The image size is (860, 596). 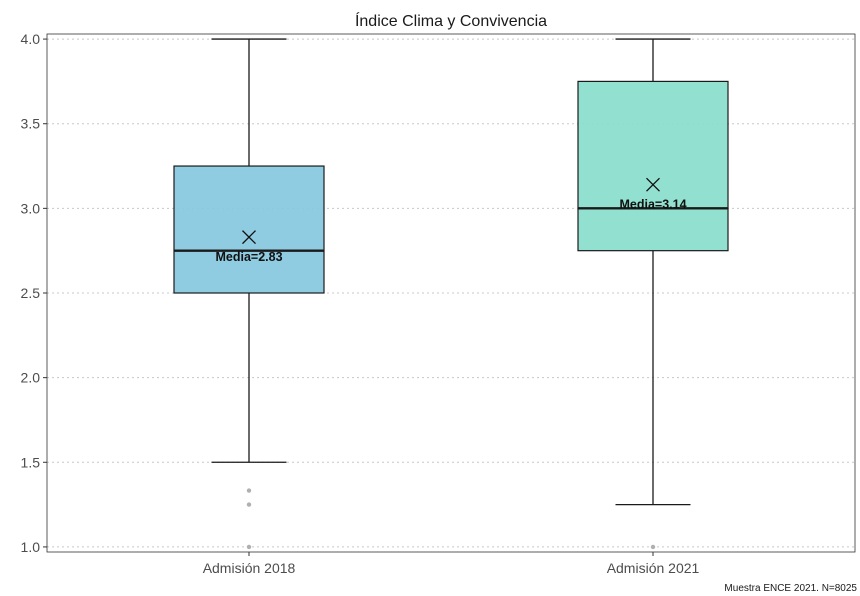 I want to click on y-tick-label: 3.5, so click(x=31, y=124).